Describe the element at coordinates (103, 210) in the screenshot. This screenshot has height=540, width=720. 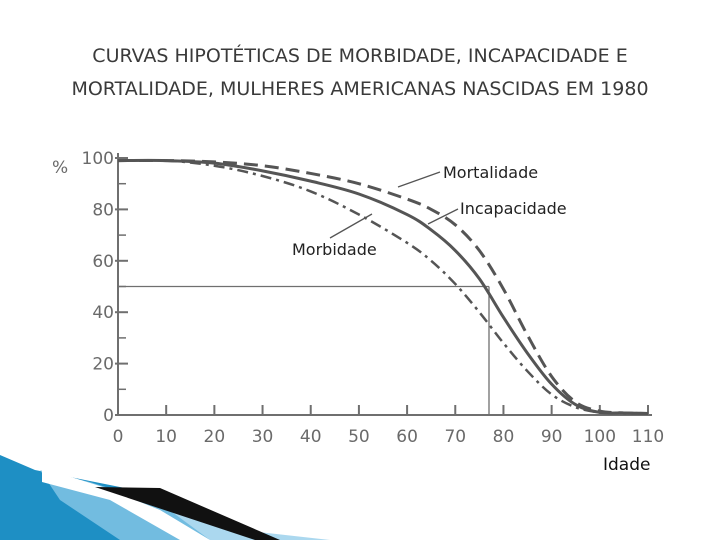
I see `y-tick-label-80: 80` at that location.